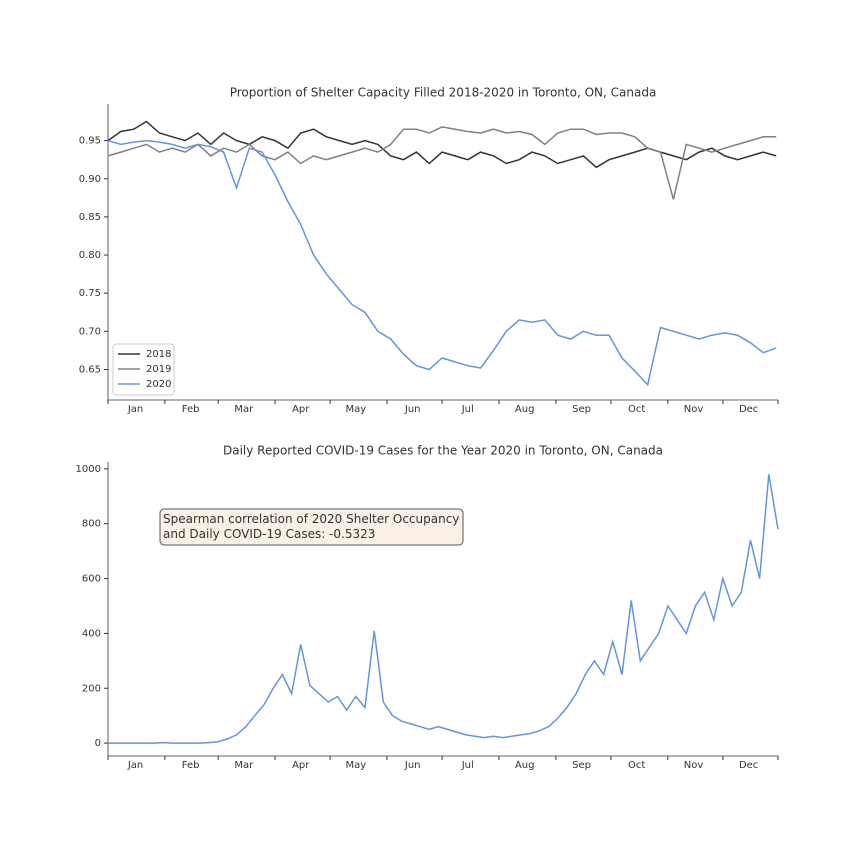  Describe the element at coordinates (98, 743) in the screenshot. I see `y-tick-label: 0` at that location.